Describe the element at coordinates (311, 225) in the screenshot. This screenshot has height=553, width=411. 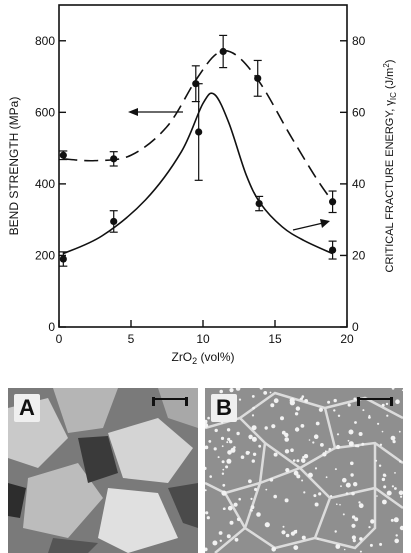
I see `right-axis-arrow` at that location.